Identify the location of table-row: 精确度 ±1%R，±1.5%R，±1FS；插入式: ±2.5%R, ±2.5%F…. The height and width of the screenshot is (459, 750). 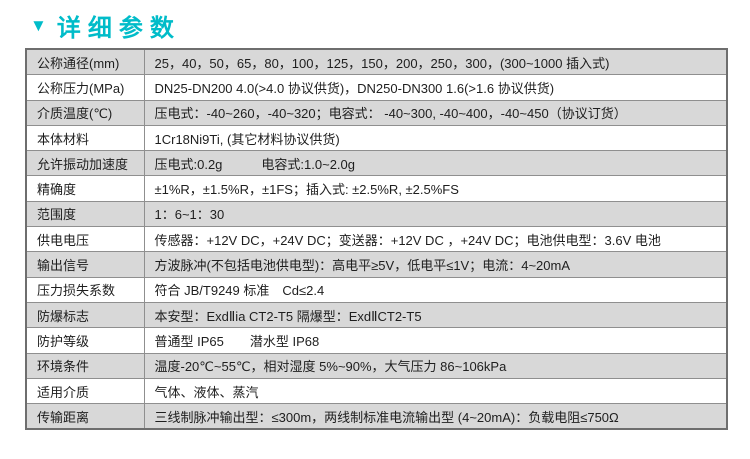
(376, 188).